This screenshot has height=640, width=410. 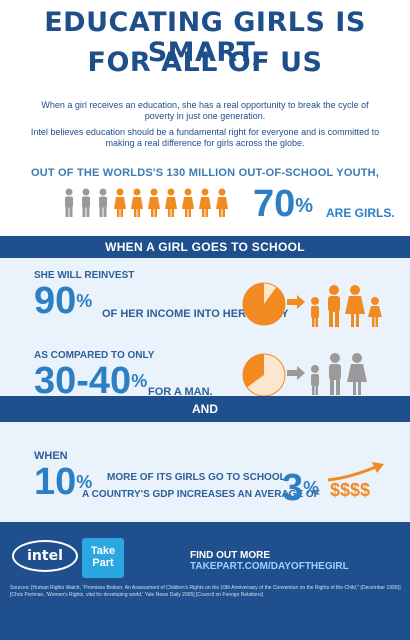 I want to click on youth-tail: ARE GIRLS., so click(x=360, y=213).